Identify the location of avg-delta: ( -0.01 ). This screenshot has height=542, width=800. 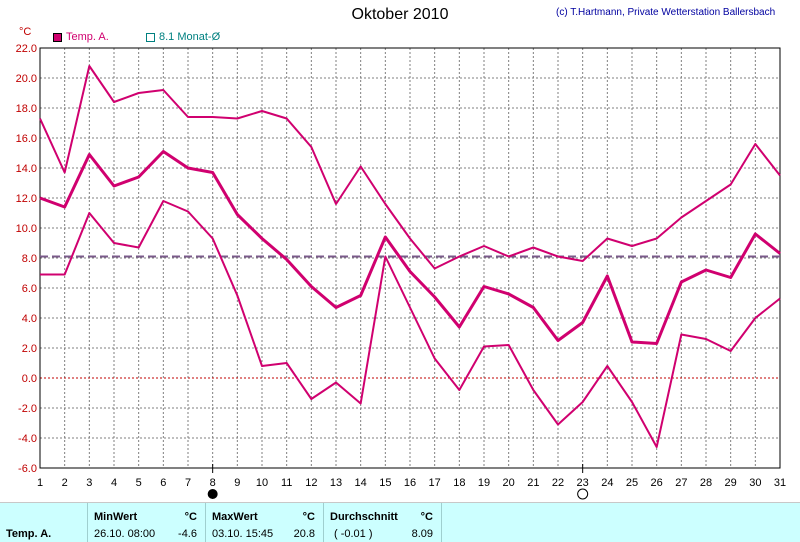
(353, 534).